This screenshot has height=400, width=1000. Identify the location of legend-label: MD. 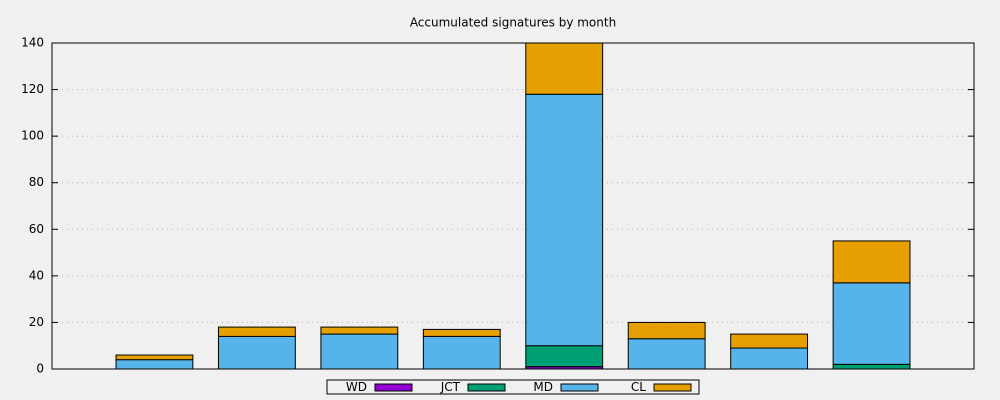
(543, 387).